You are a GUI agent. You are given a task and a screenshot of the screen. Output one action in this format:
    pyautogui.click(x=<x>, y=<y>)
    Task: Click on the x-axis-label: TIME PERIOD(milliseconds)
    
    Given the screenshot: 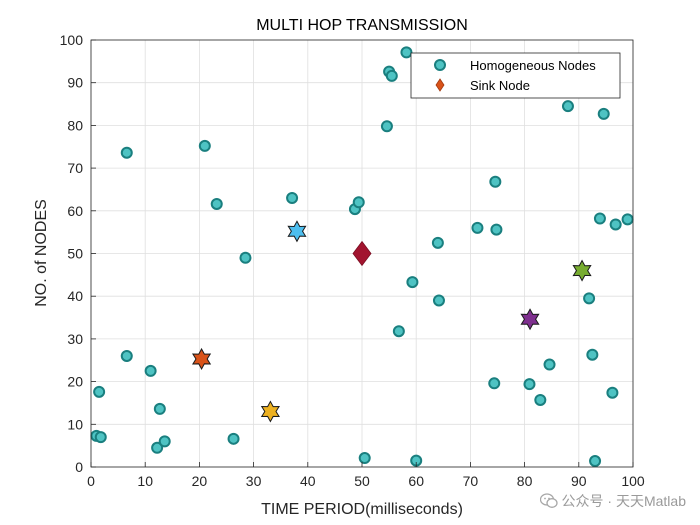 What is the action you would take?
    pyautogui.click(x=362, y=509)
    